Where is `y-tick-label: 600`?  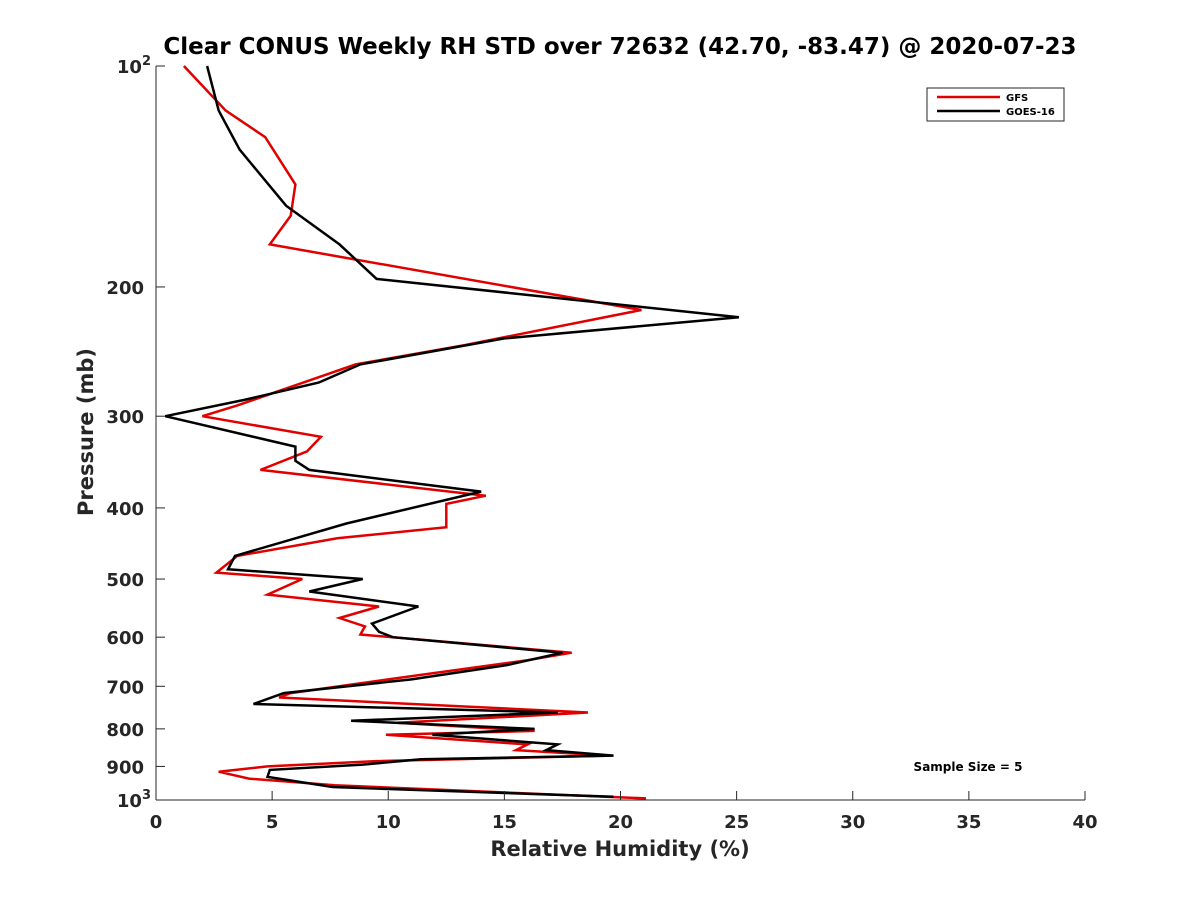 y-tick-label: 600 is located at coordinates (125, 638).